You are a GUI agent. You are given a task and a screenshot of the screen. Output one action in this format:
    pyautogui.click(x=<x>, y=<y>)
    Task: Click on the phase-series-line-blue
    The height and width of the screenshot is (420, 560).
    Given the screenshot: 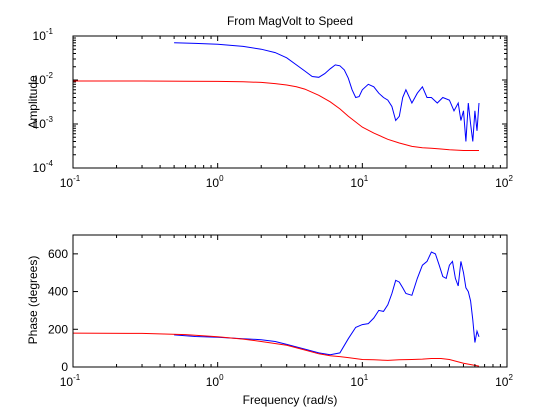 What is the action you would take?
    pyautogui.click(x=327, y=303)
    